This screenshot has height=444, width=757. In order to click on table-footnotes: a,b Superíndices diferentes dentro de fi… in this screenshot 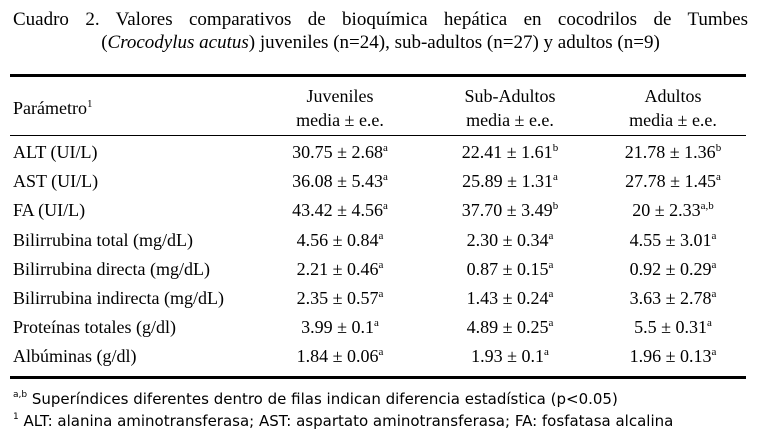, I will do `click(343, 410)`.